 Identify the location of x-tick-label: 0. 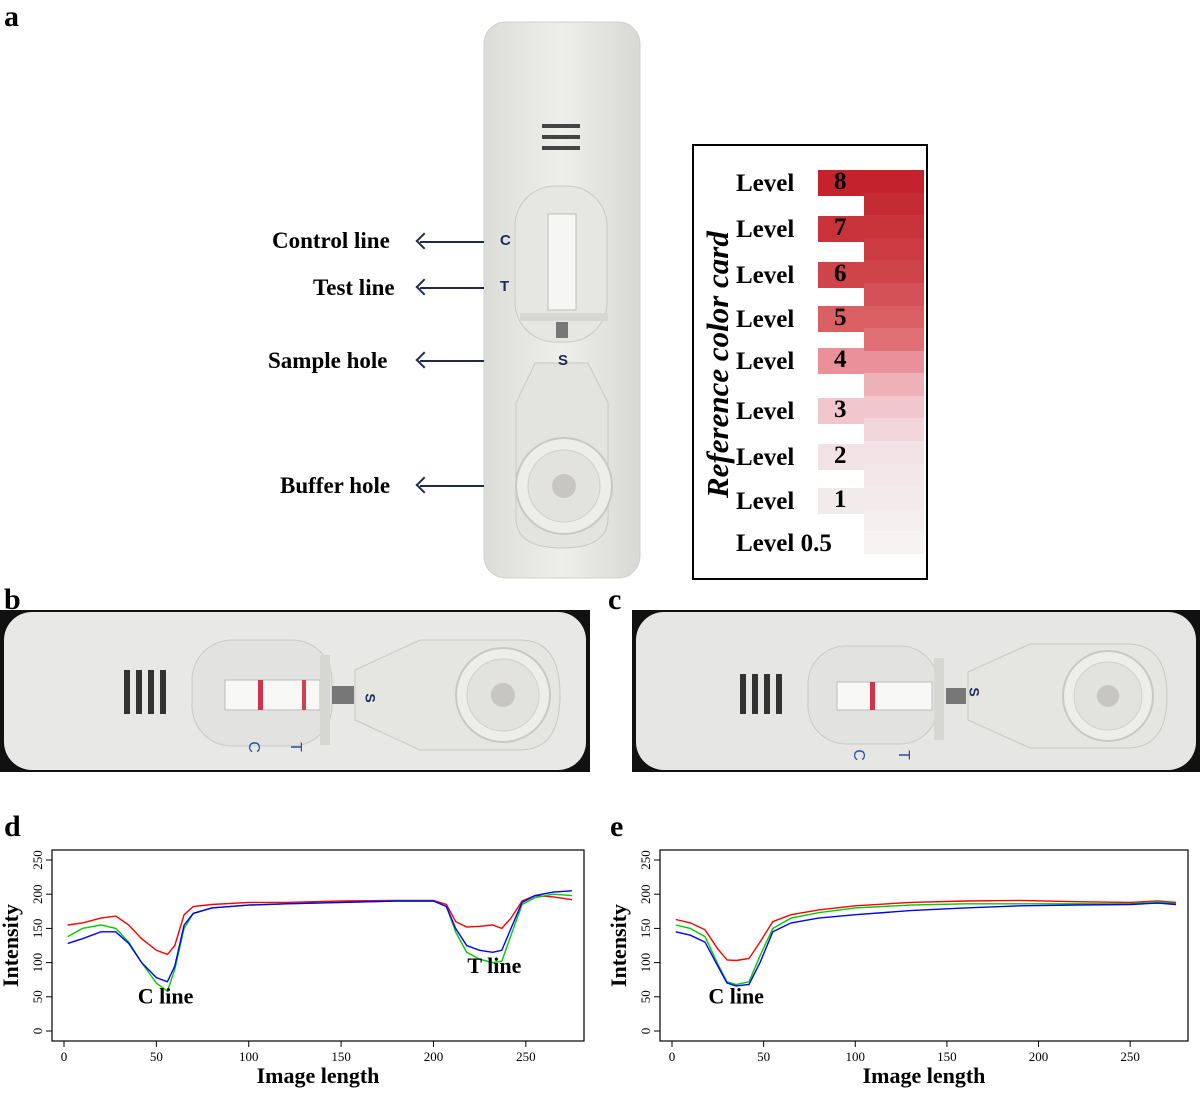
(672, 1056).